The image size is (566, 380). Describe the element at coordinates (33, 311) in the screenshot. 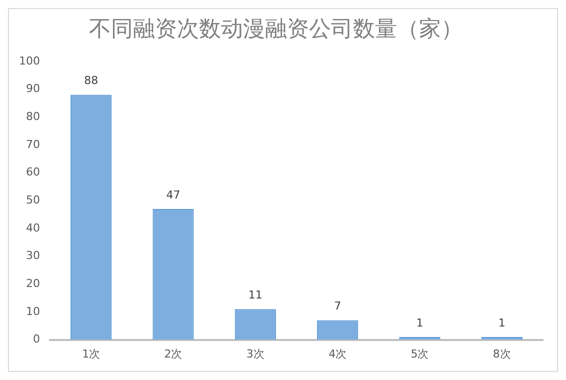

I see `y-tick-label: 10` at that location.